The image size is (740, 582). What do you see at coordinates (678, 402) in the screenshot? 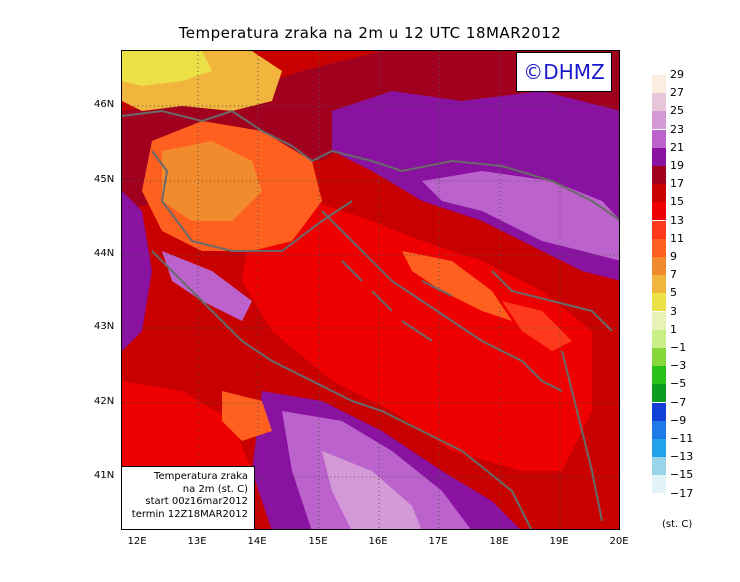
I see `legend-label: −7` at bounding box center [678, 402].